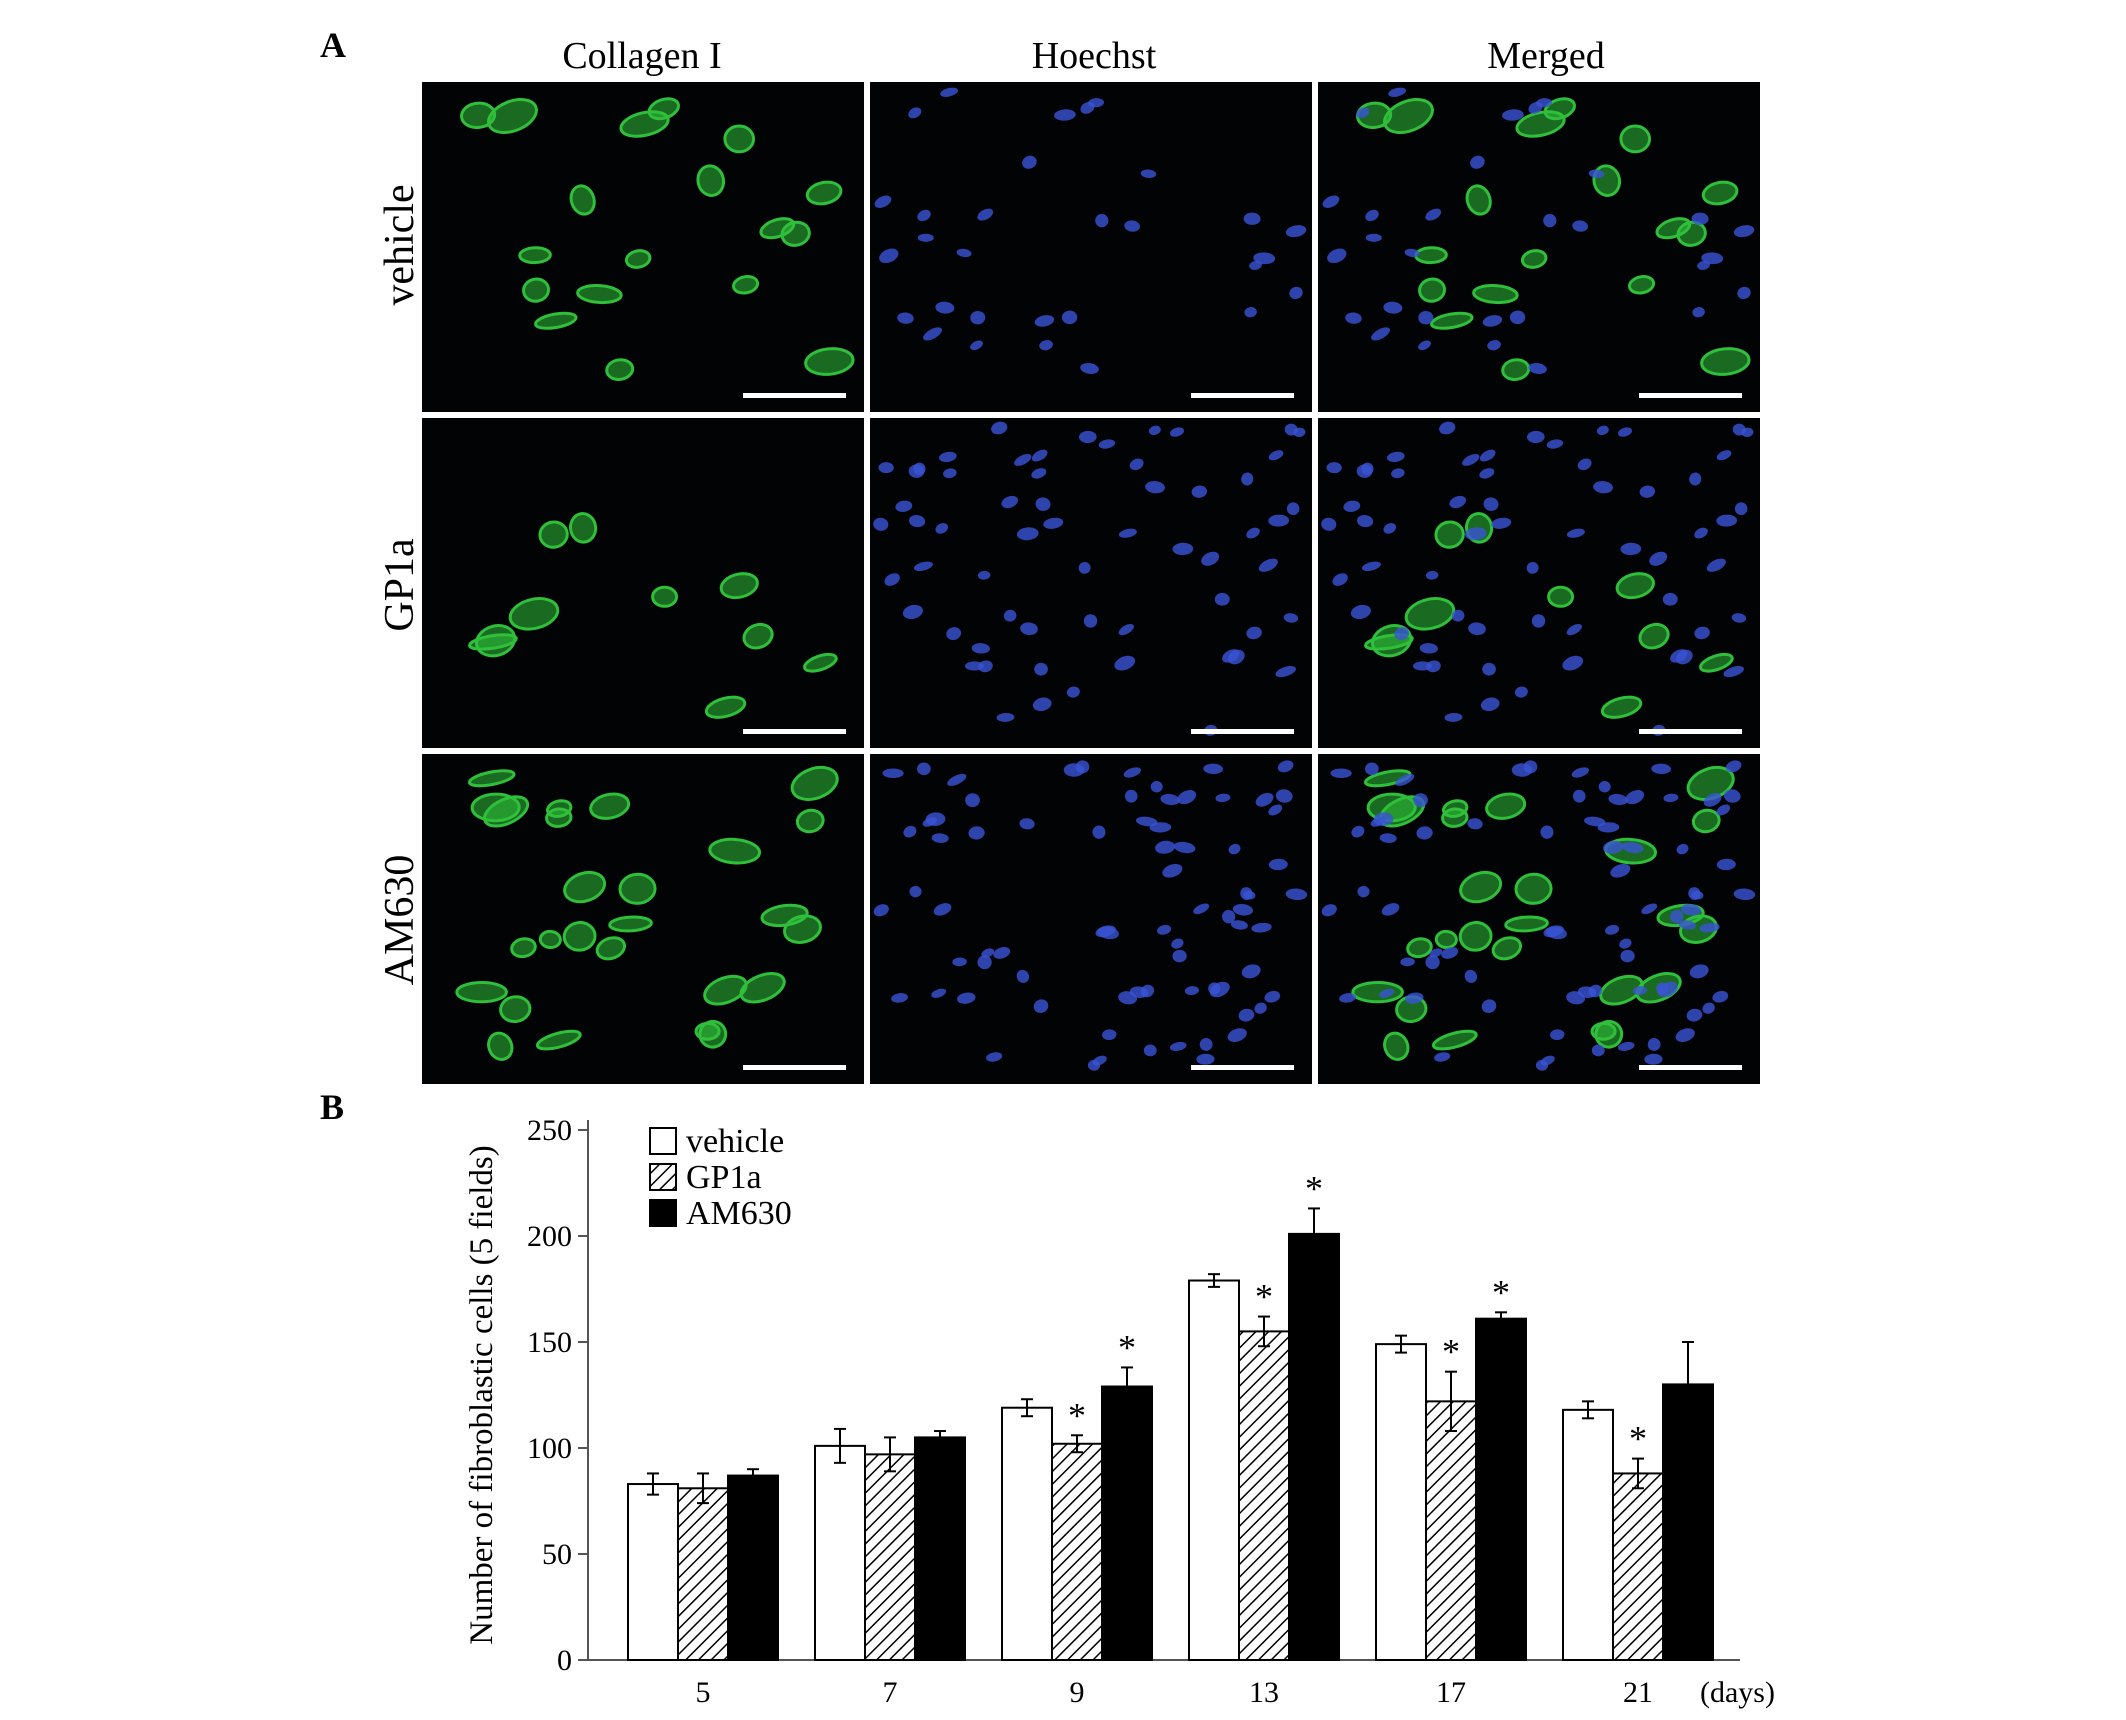  Describe the element at coordinates (663, 1141) in the screenshot. I see `legend-swatch-vehicle` at that location.